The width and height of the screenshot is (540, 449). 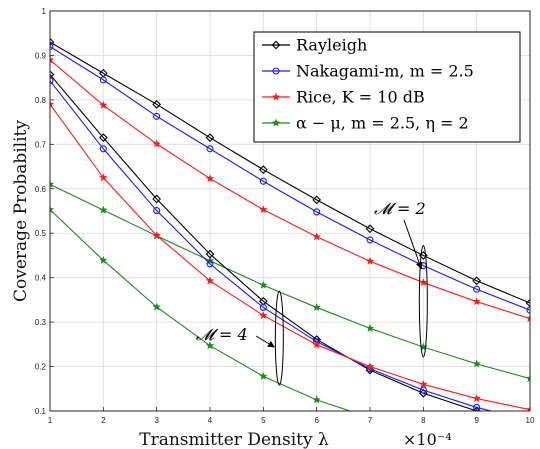 I want to click on x-tick-label: 10, so click(x=530, y=420).